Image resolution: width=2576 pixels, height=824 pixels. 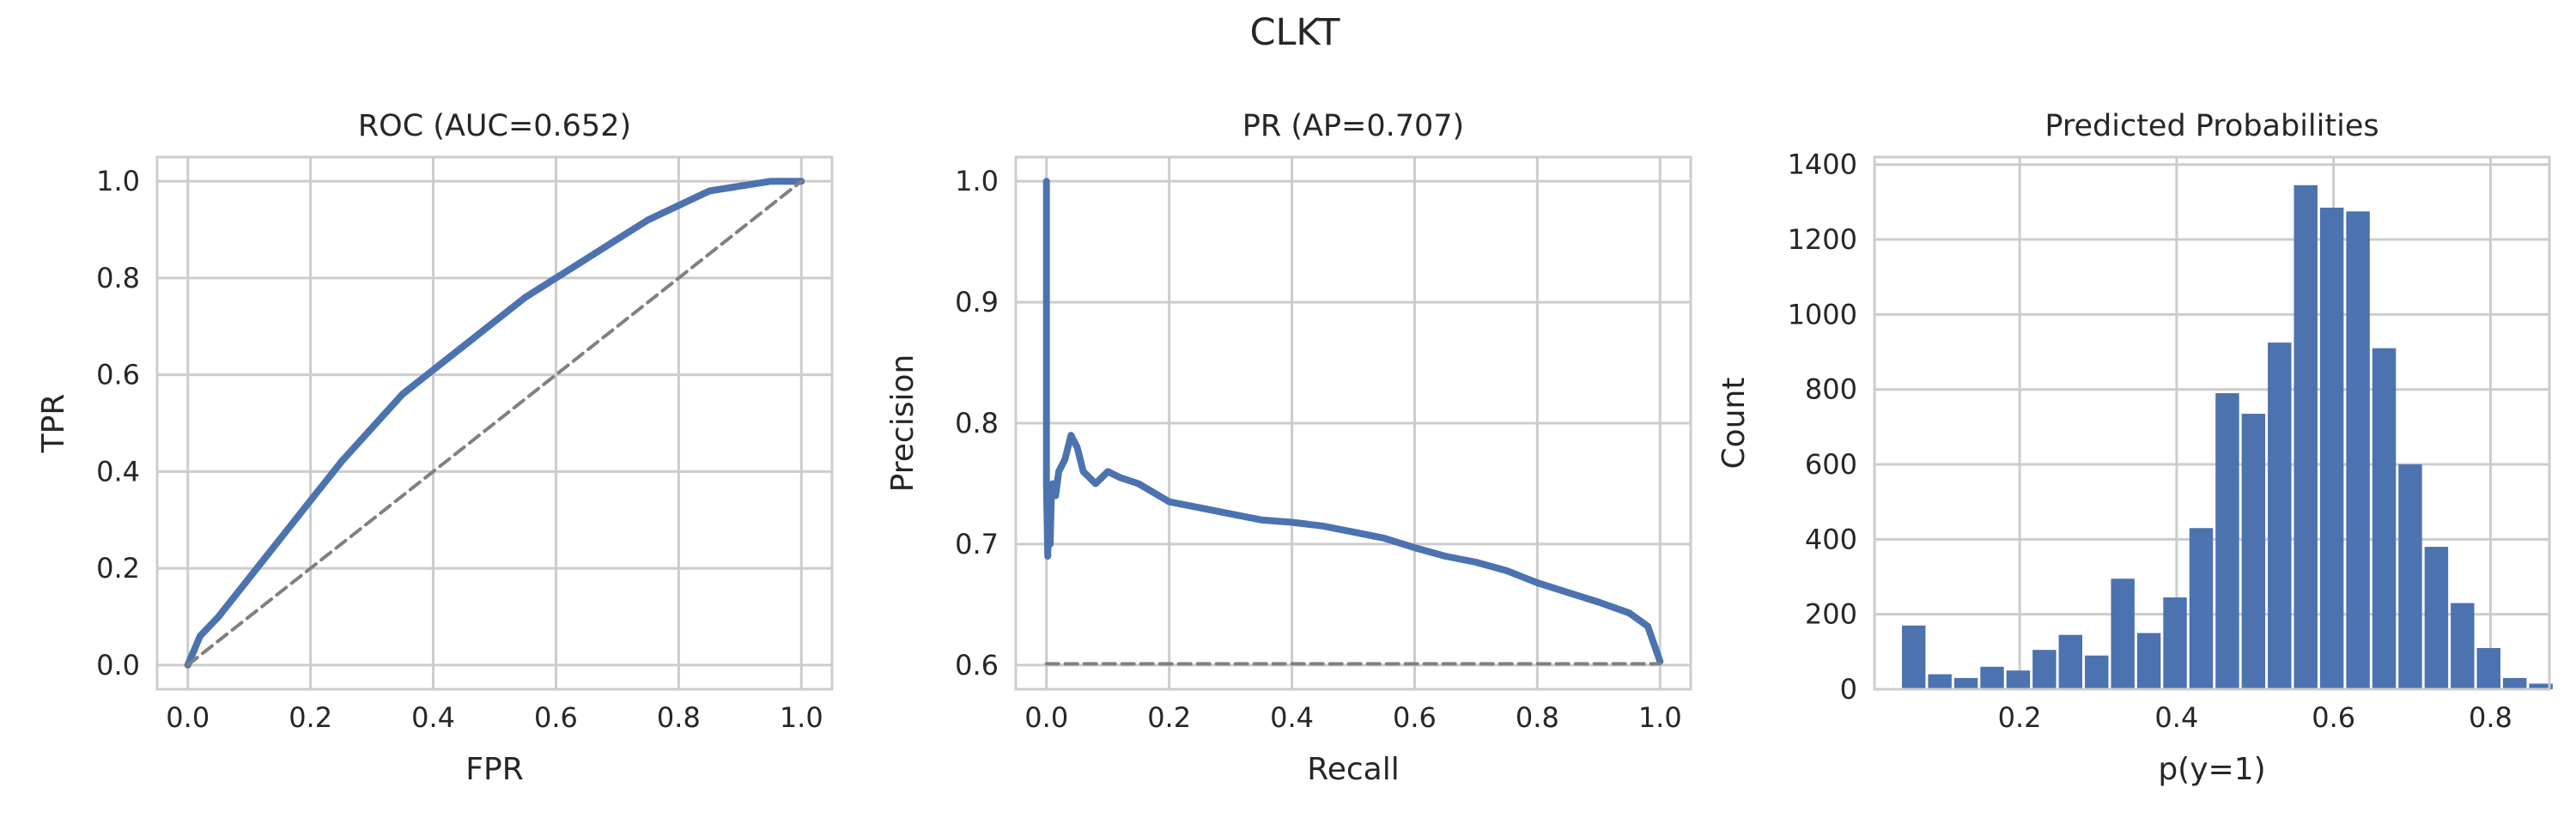 I want to click on histogram-xtick-label: 0.4, so click(x=2176, y=717).